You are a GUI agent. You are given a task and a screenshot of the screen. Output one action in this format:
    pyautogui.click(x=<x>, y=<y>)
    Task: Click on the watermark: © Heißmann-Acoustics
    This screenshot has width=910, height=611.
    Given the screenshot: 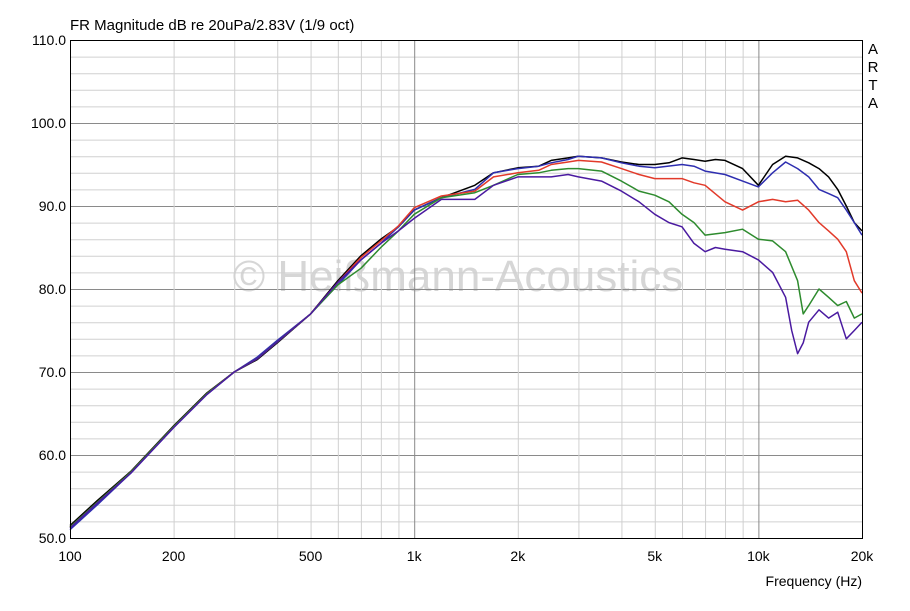 What is the action you would take?
    pyautogui.click(x=458, y=276)
    